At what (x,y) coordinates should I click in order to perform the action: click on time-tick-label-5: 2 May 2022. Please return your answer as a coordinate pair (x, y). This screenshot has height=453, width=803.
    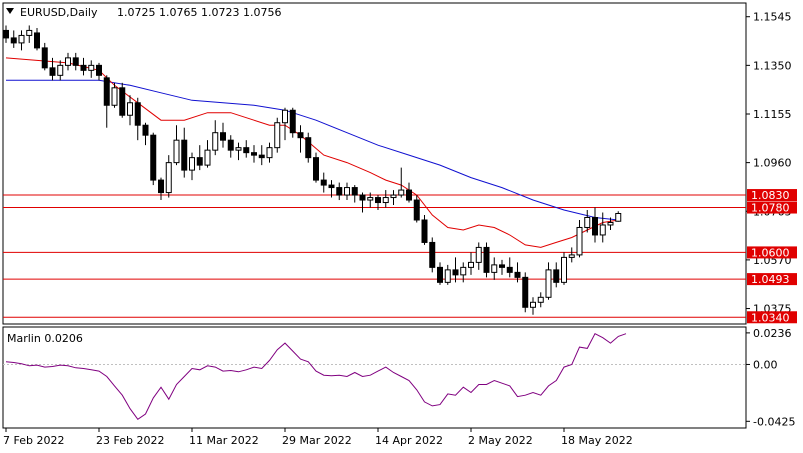
    Looking at the image, I should click on (500, 440).